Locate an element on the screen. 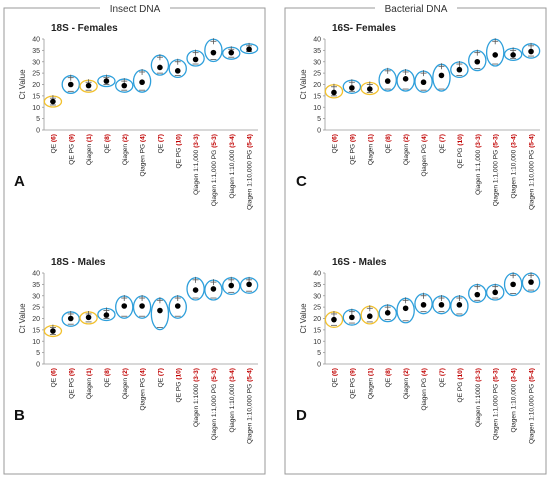 The image size is (550, 479). category-tag: (10) is located at coordinates (460, 374).